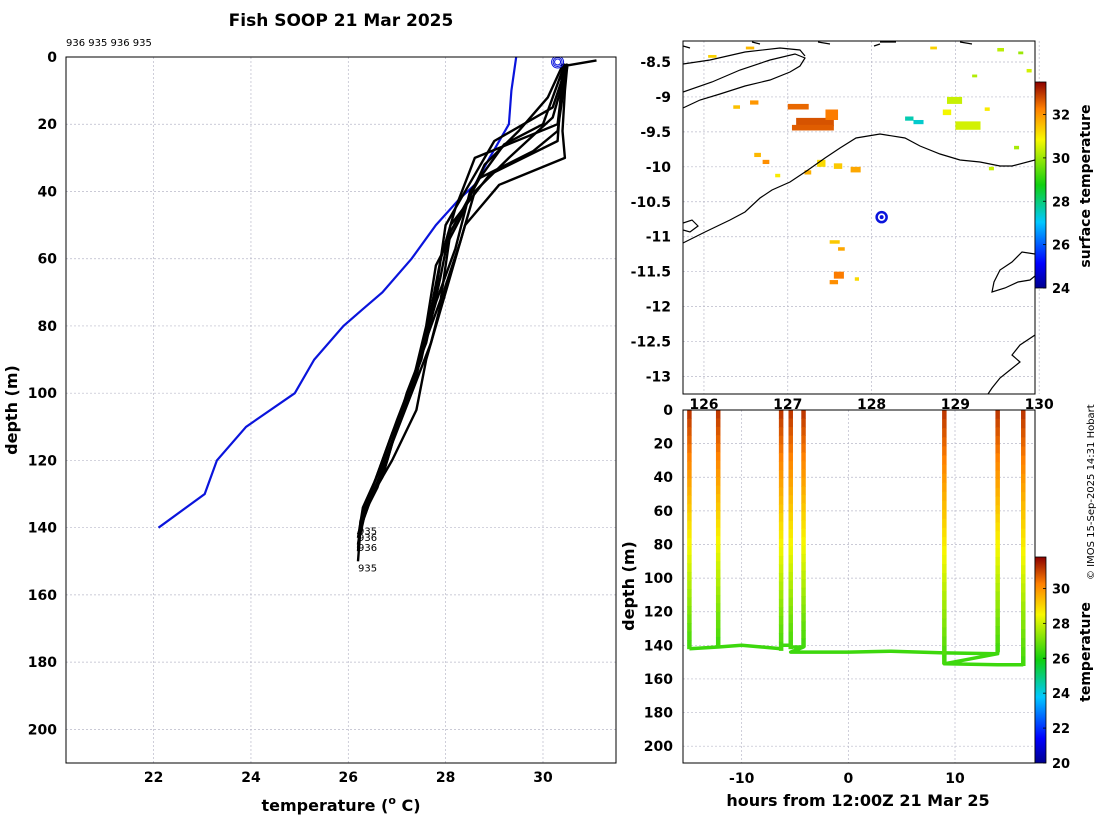 This screenshot has height=820, width=1100. I want to click on map-lat-tick-label: -11, so click(658, 238).